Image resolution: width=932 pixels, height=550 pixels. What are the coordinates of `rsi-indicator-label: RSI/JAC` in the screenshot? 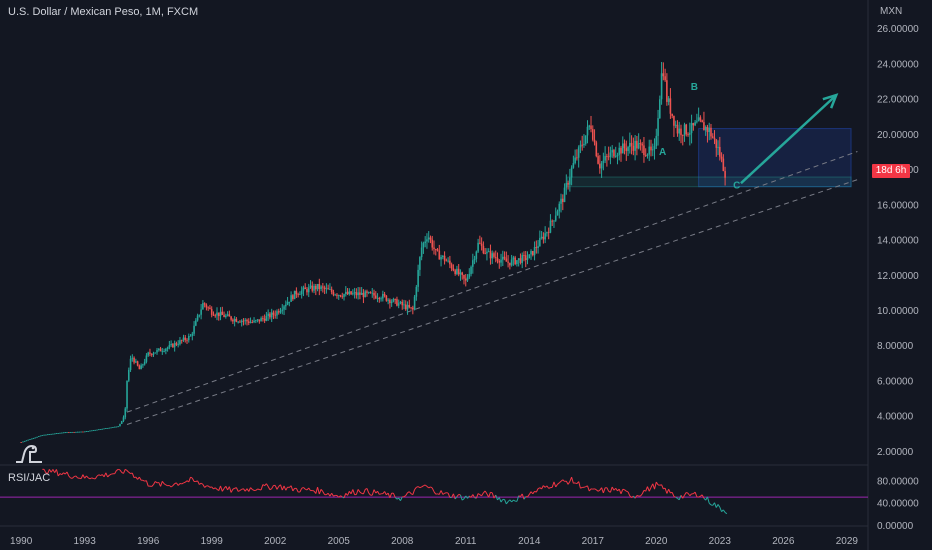 It's located at (29, 478).